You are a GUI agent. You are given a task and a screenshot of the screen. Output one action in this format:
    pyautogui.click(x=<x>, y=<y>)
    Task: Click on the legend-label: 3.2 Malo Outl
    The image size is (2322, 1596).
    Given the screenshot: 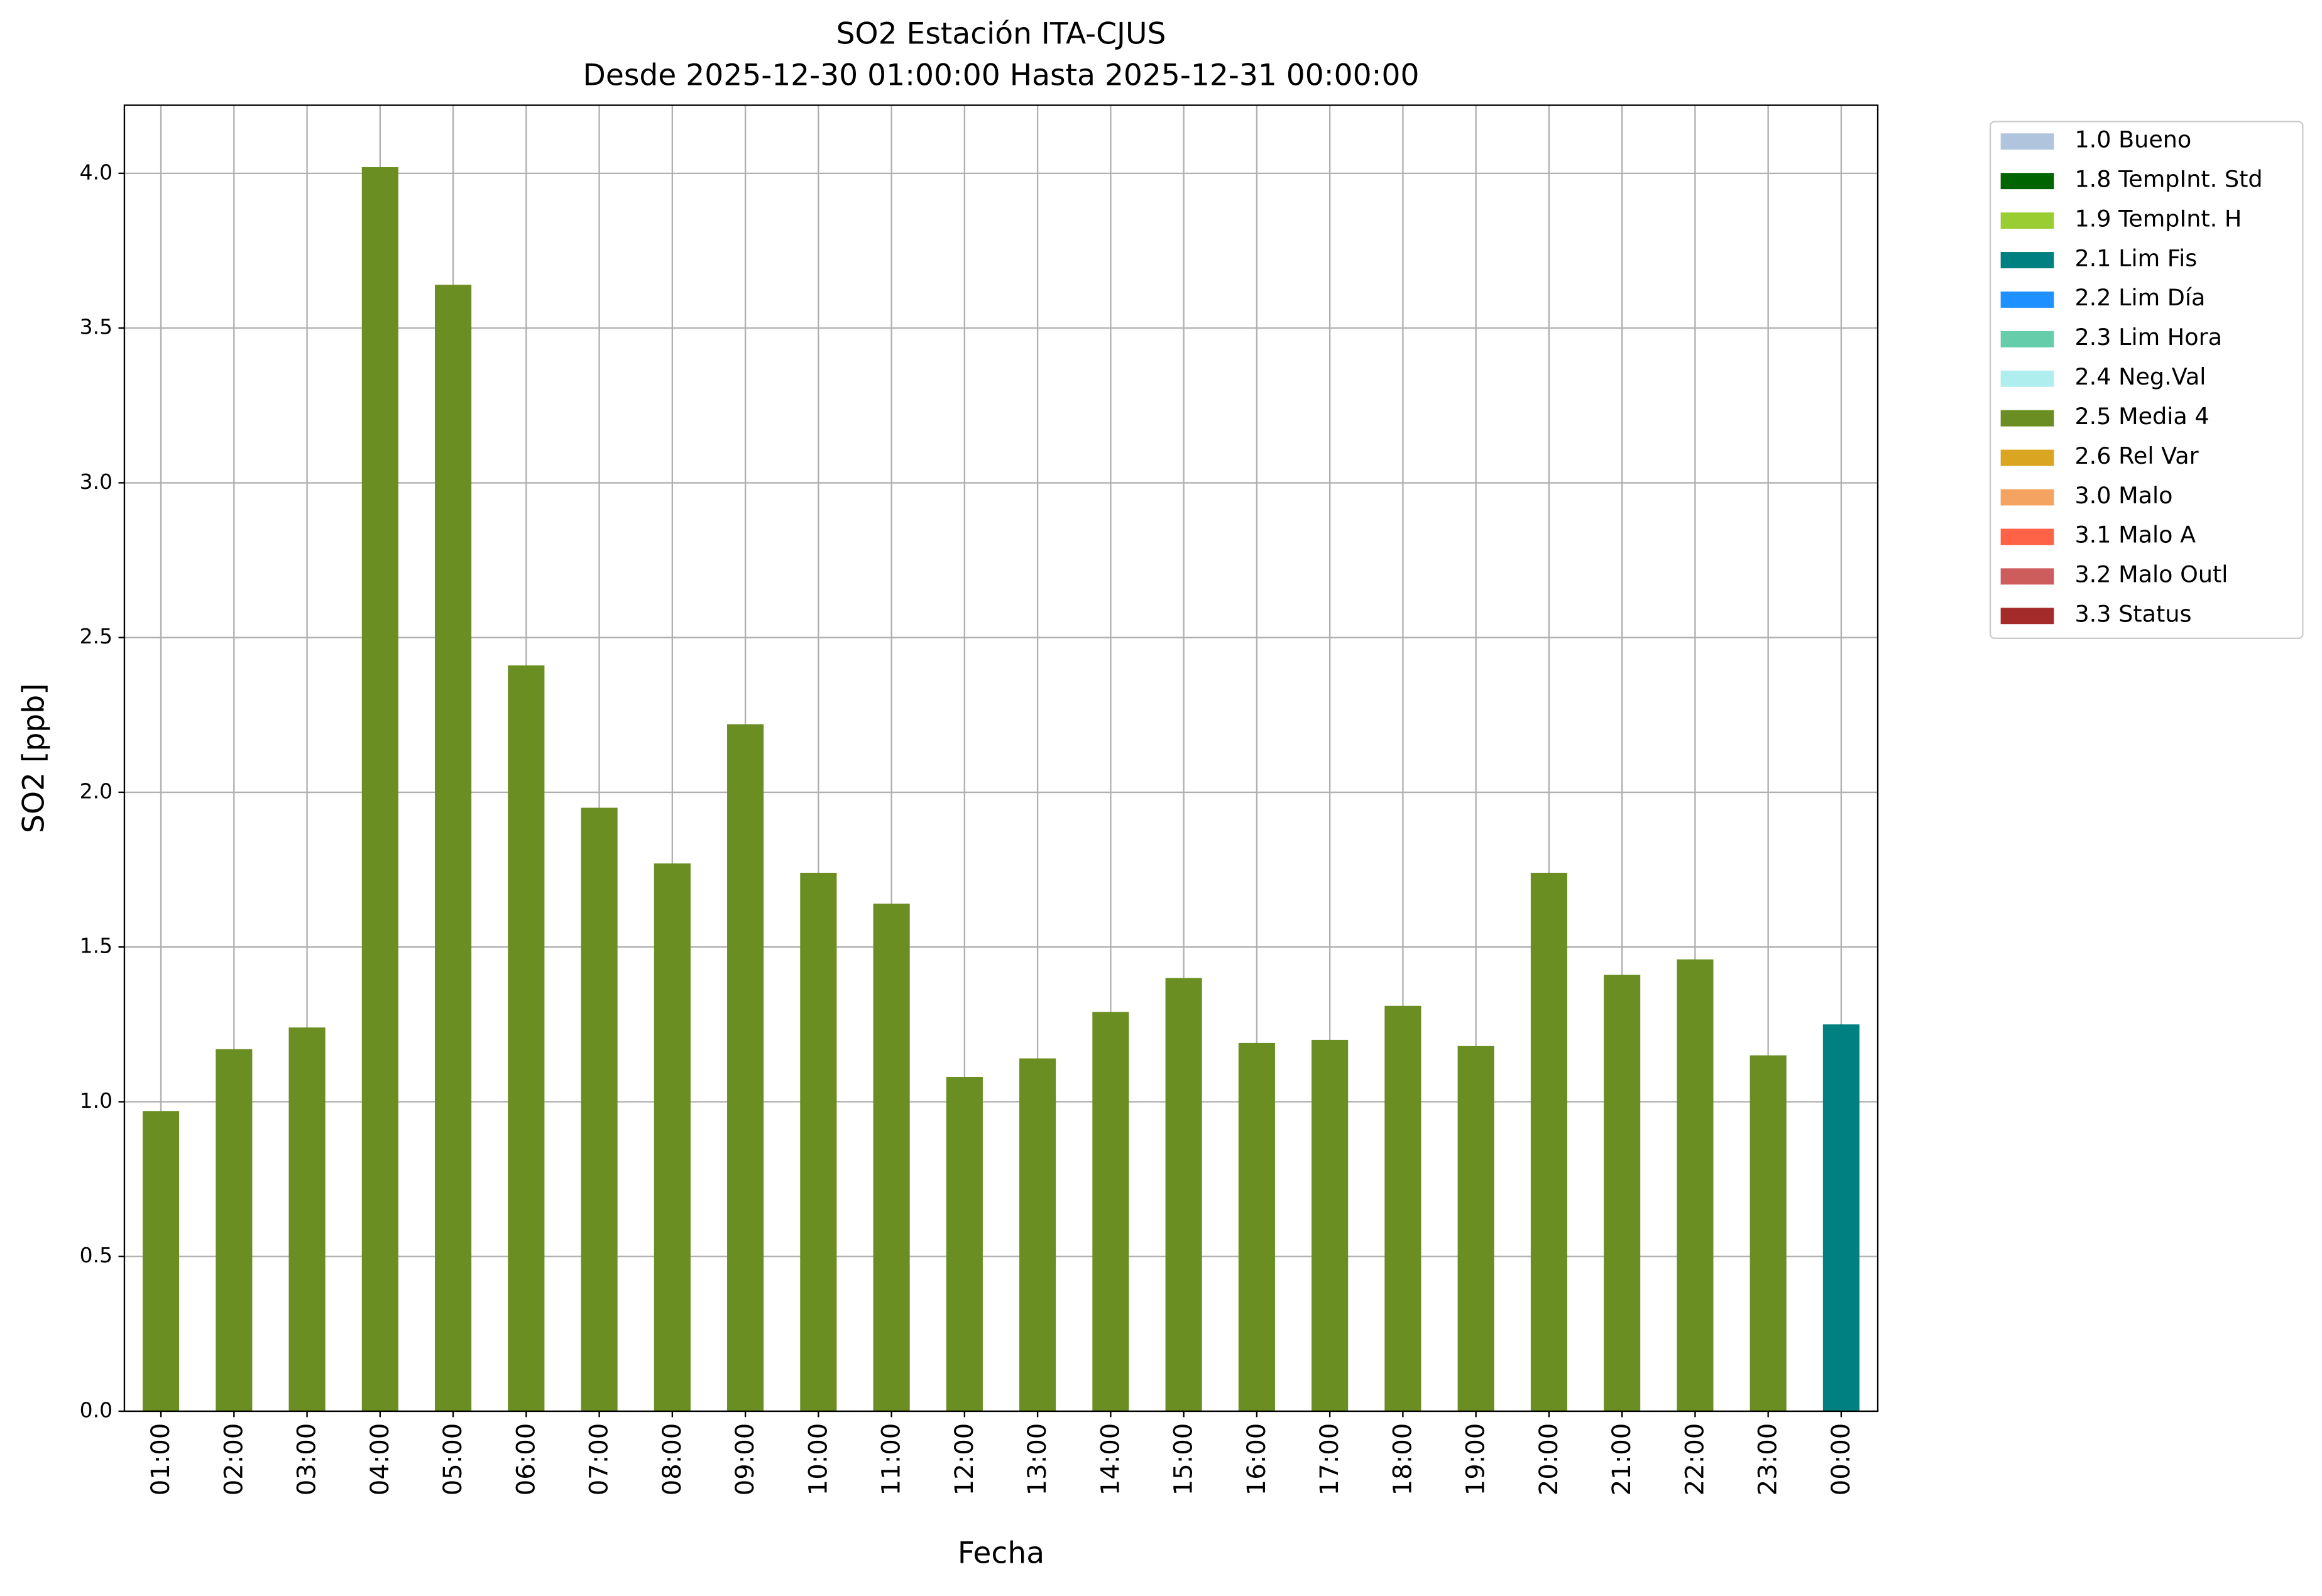 What is the action you would take?
    pyautogui.click(x=2151, y=574)
    